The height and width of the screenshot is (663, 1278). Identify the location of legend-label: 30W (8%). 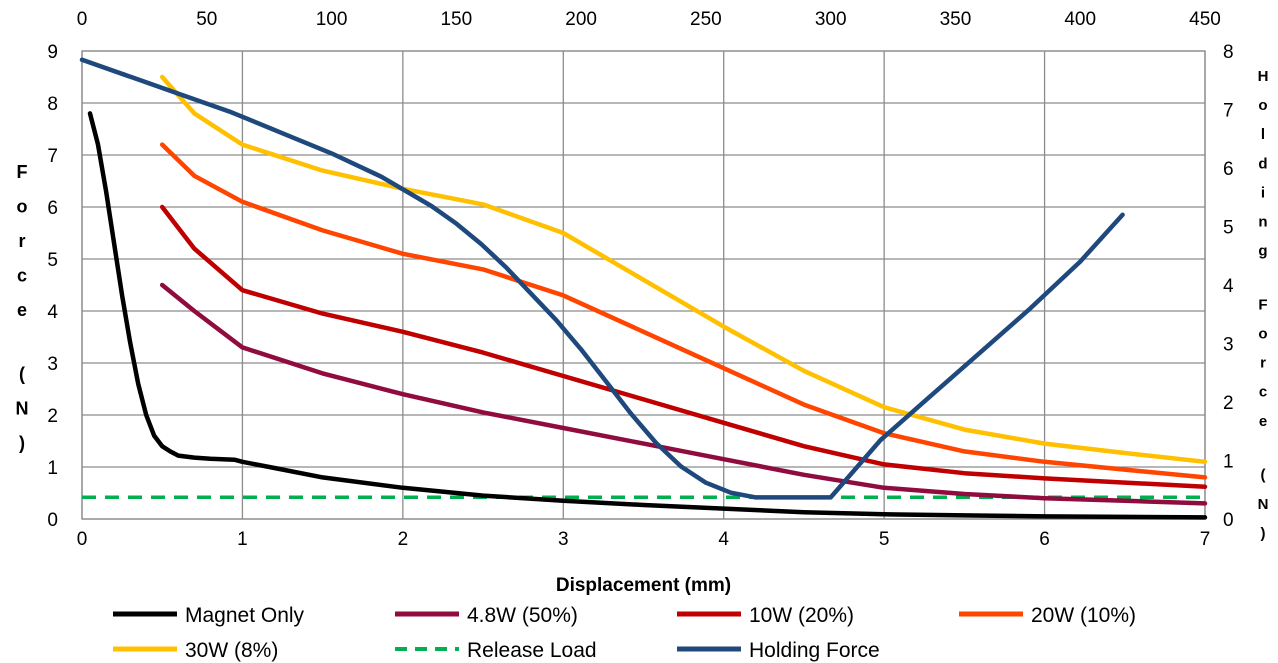
(231, 650).